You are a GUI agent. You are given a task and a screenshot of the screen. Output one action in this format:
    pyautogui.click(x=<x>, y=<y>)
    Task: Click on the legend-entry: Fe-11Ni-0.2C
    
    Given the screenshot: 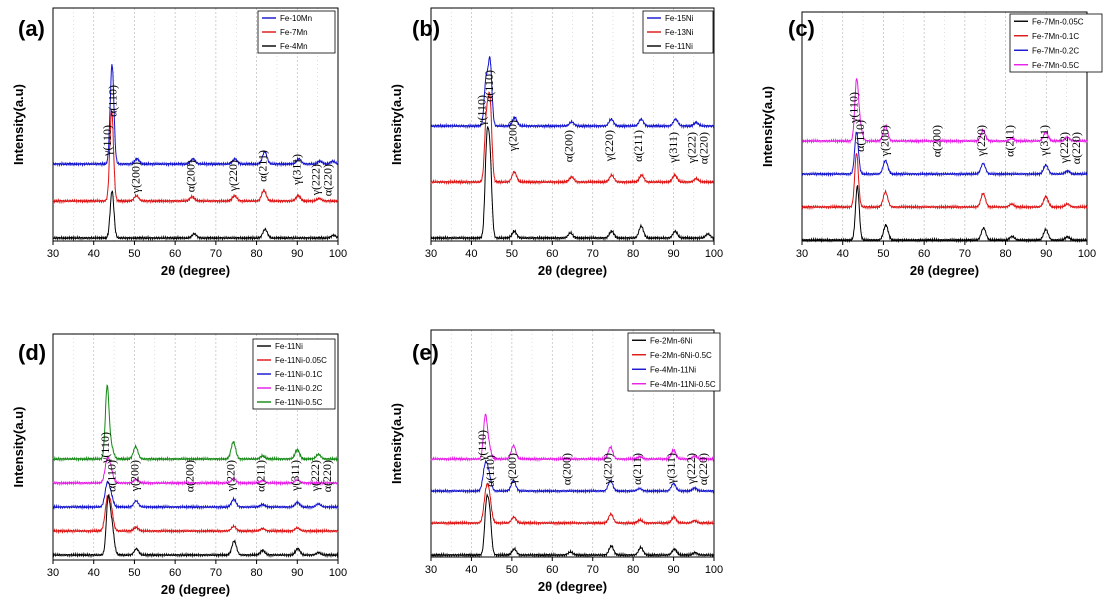 What is the action you would take?
    pyautogui.click(x=299, y=388)
    